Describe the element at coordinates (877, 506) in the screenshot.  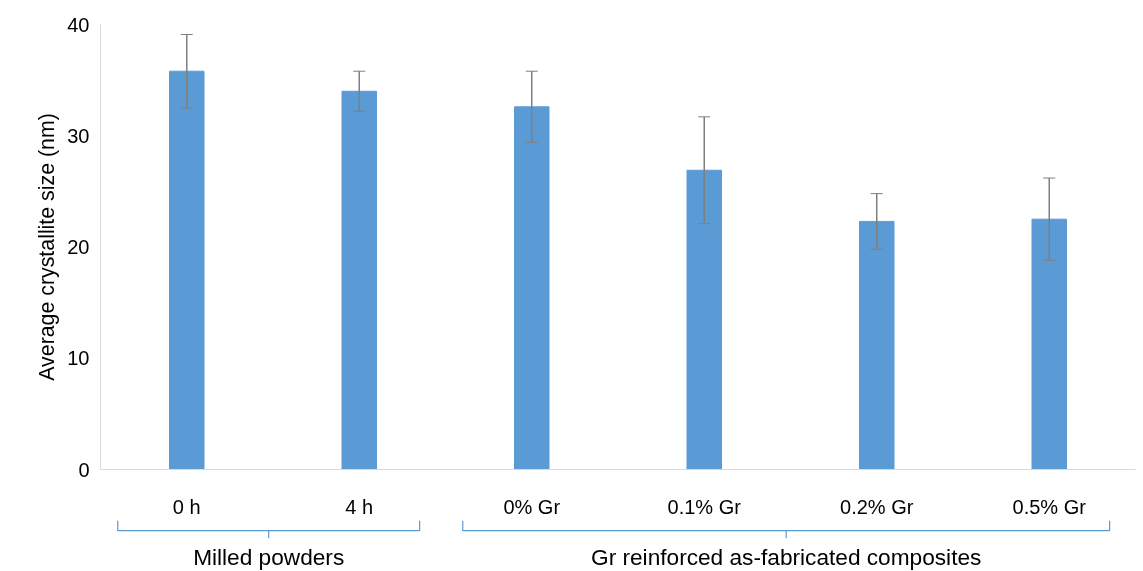
I see `x-tick-label: 0.2% Gr` at that location.